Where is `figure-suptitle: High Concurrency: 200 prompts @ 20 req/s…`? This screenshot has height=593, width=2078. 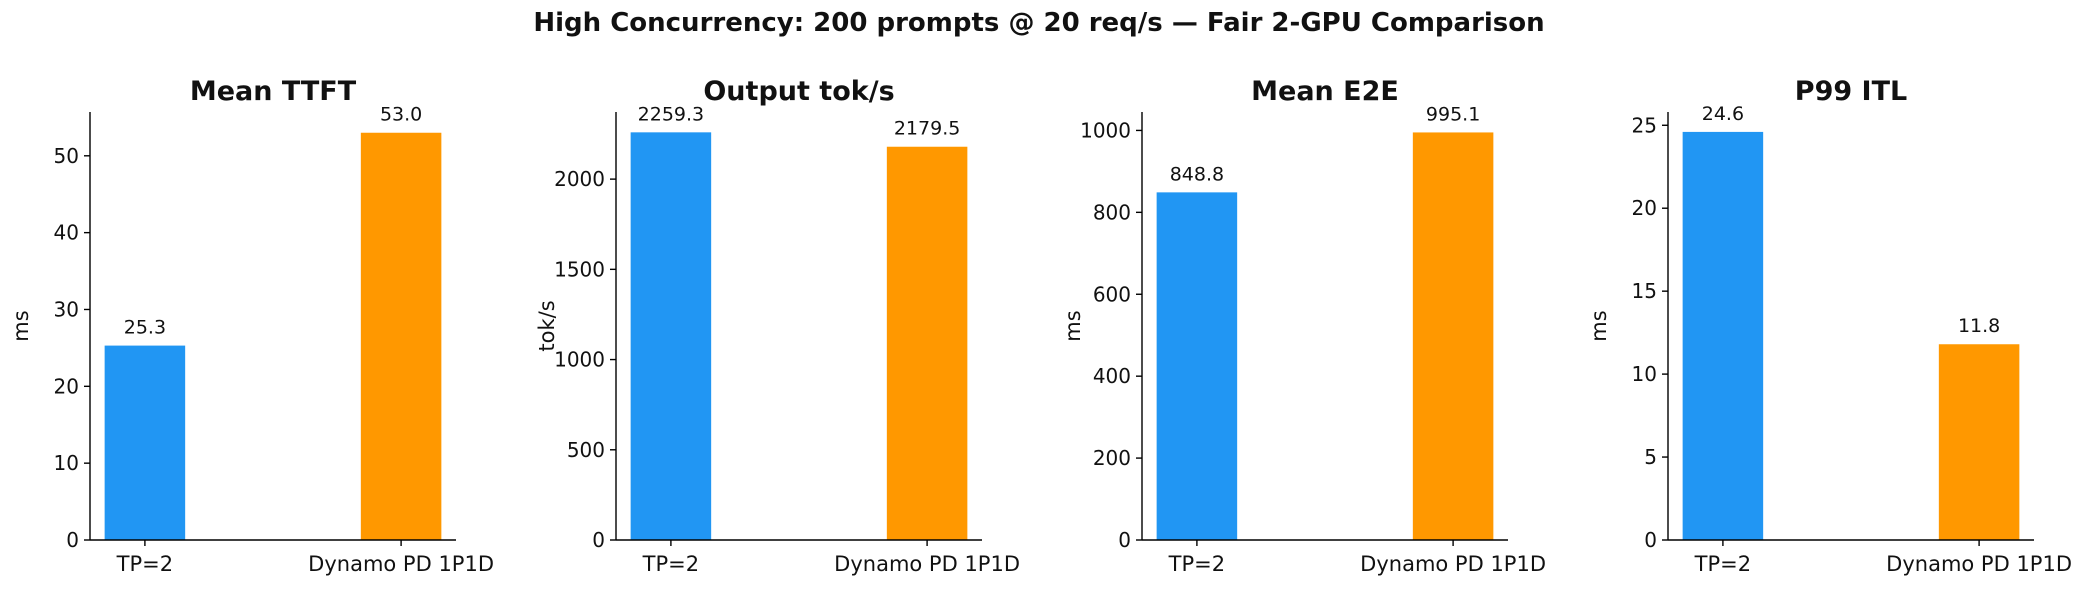 figure-suptitle: High Concurrency: 200 prompts @ 20 req/s… is located at coordinates (1039, 23).